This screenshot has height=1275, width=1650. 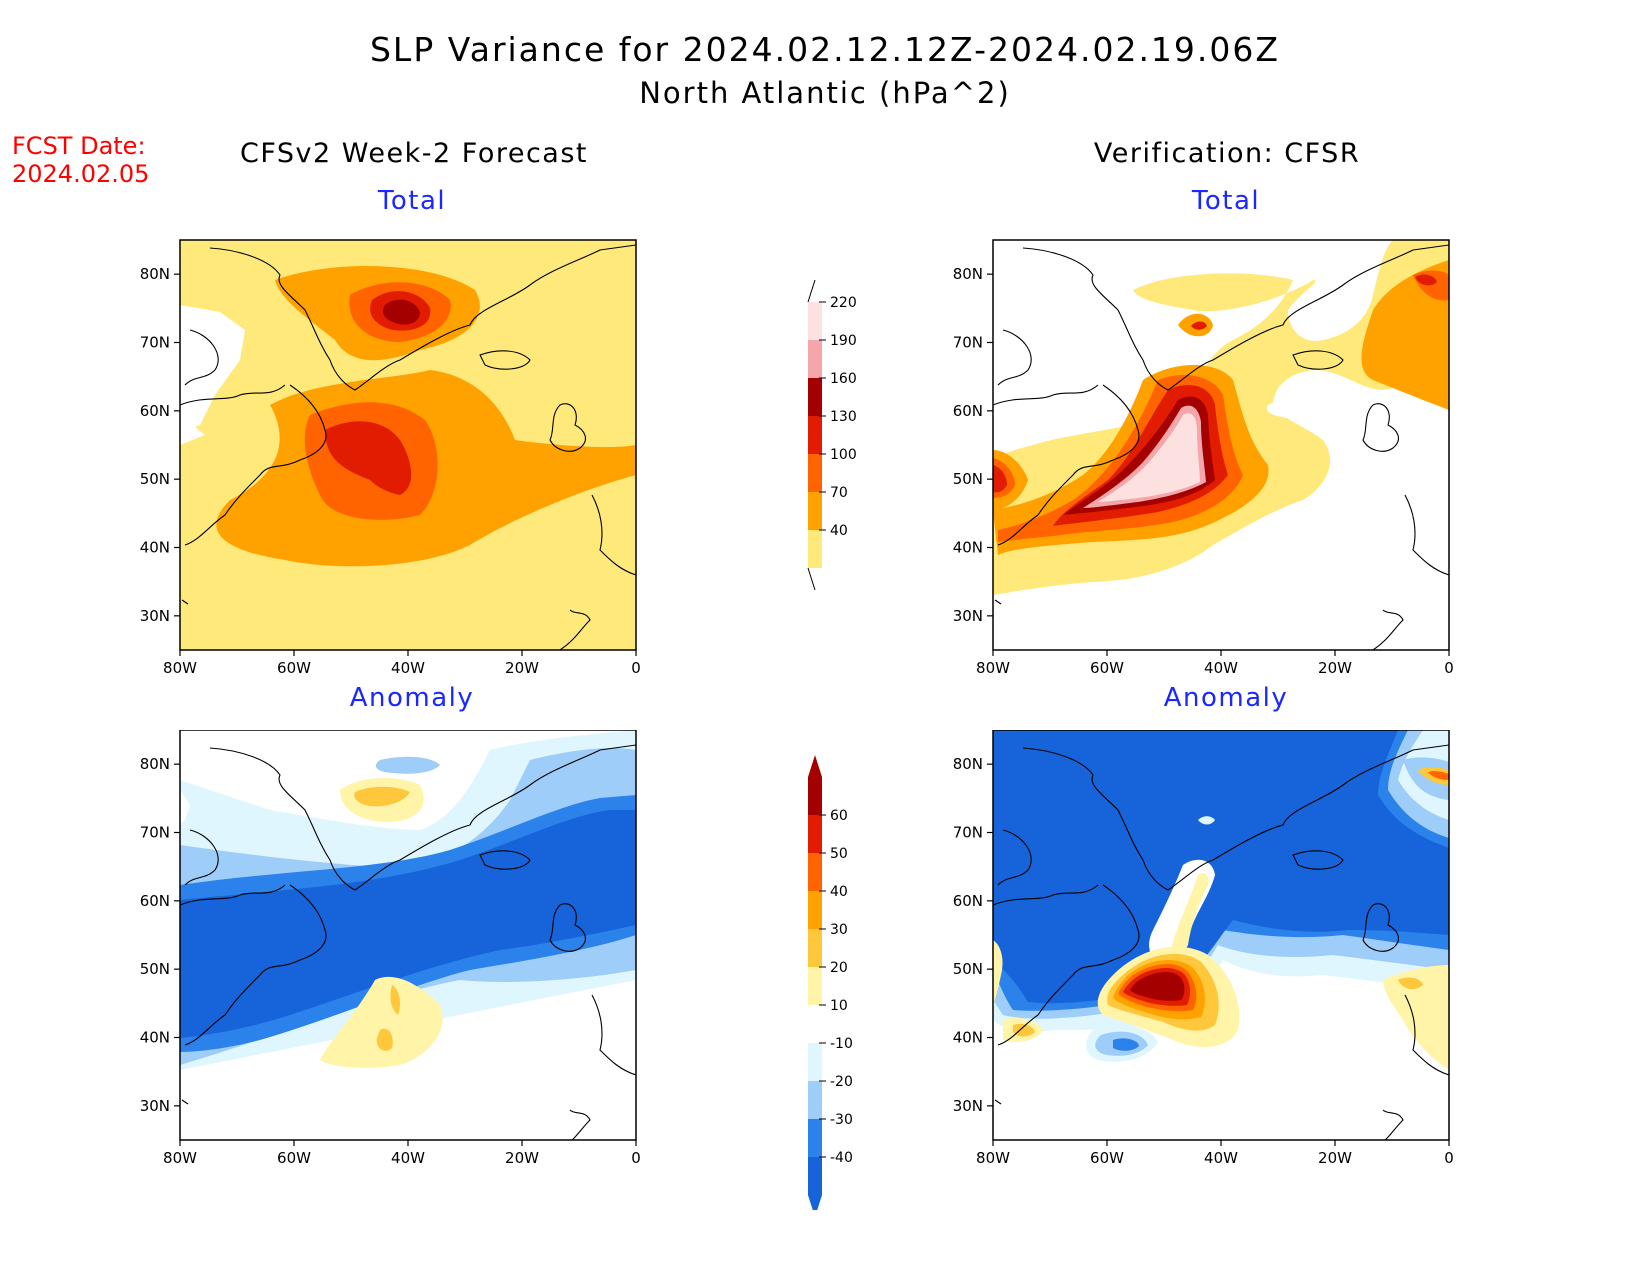 What do you see at coordinates (843, 417) in the screenshot?
I see `colorbar-label: 130` at bounding box center [843, 417].